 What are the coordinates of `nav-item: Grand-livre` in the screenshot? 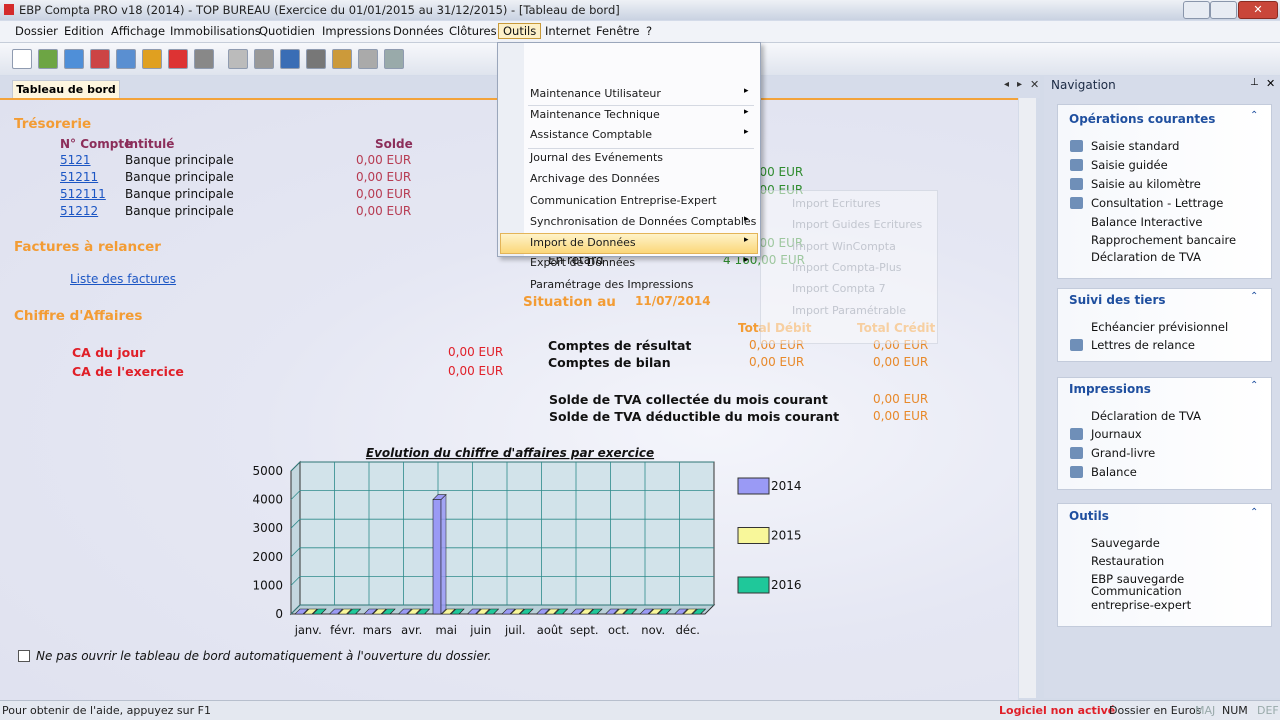 It's located at (1123, 453).